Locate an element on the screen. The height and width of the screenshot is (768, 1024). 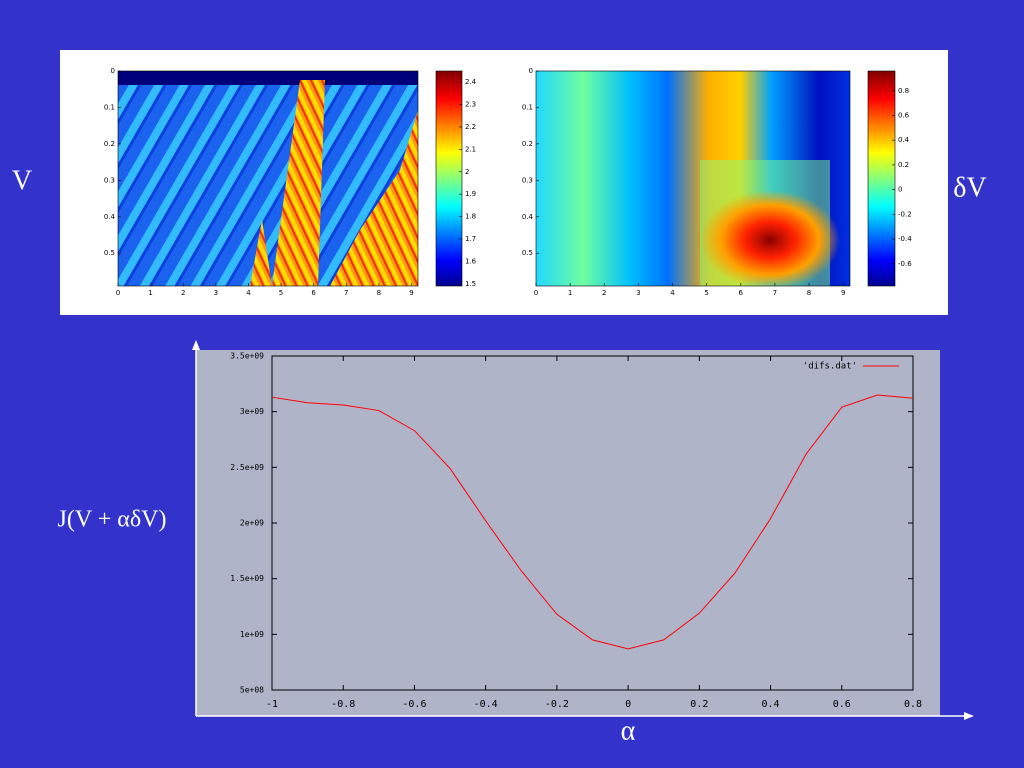
colorbar-tick-label: 2.3 is located at coordinates (470, 105).